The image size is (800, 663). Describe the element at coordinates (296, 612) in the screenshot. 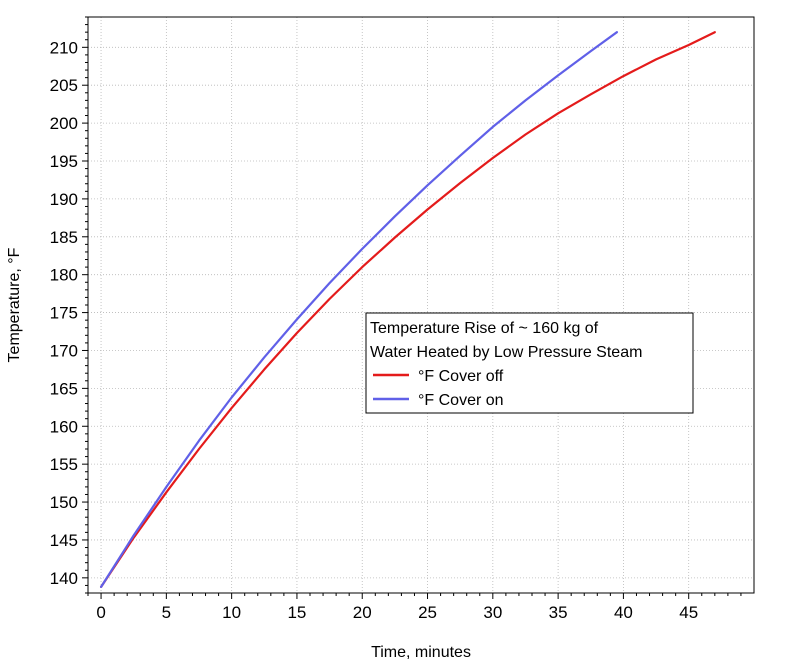

I see `x-tick-label: 15` at that location.